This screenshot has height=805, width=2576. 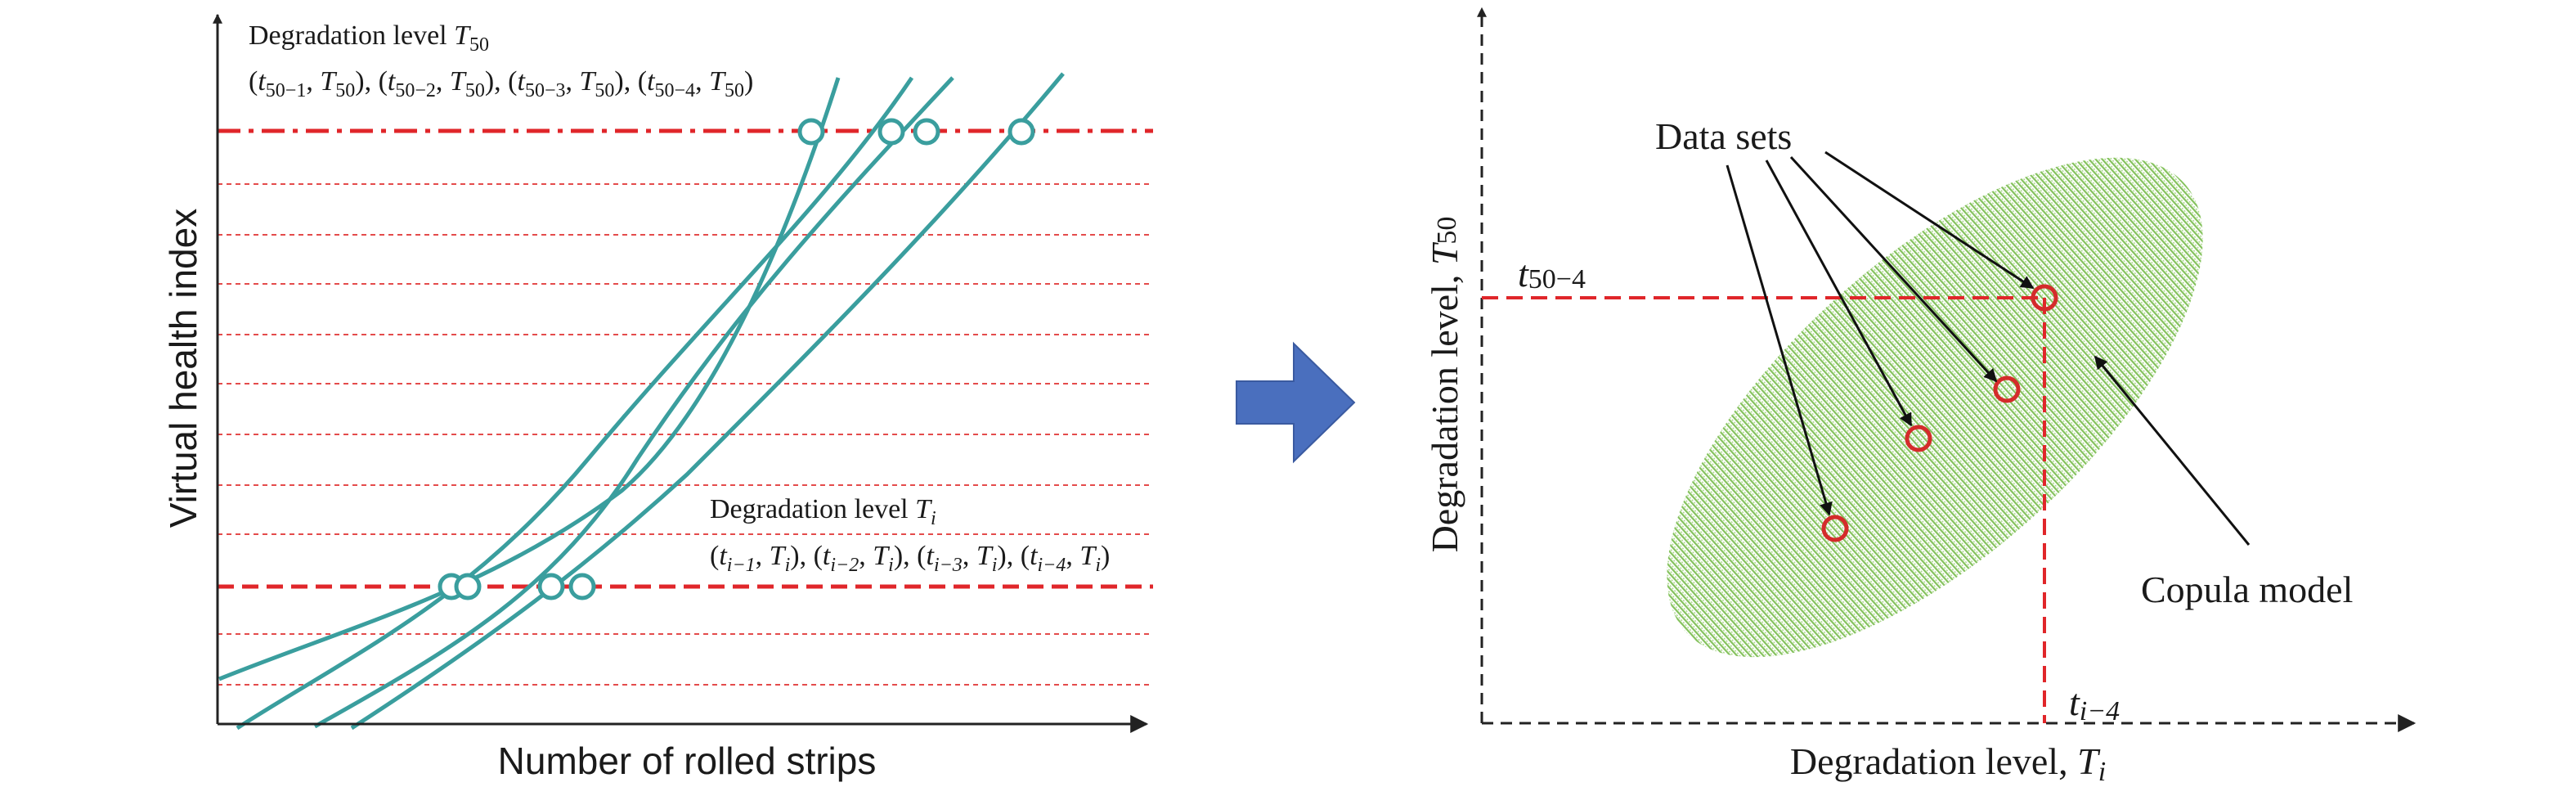 I want to click on copula-callout, so click(x=2172, y=450).